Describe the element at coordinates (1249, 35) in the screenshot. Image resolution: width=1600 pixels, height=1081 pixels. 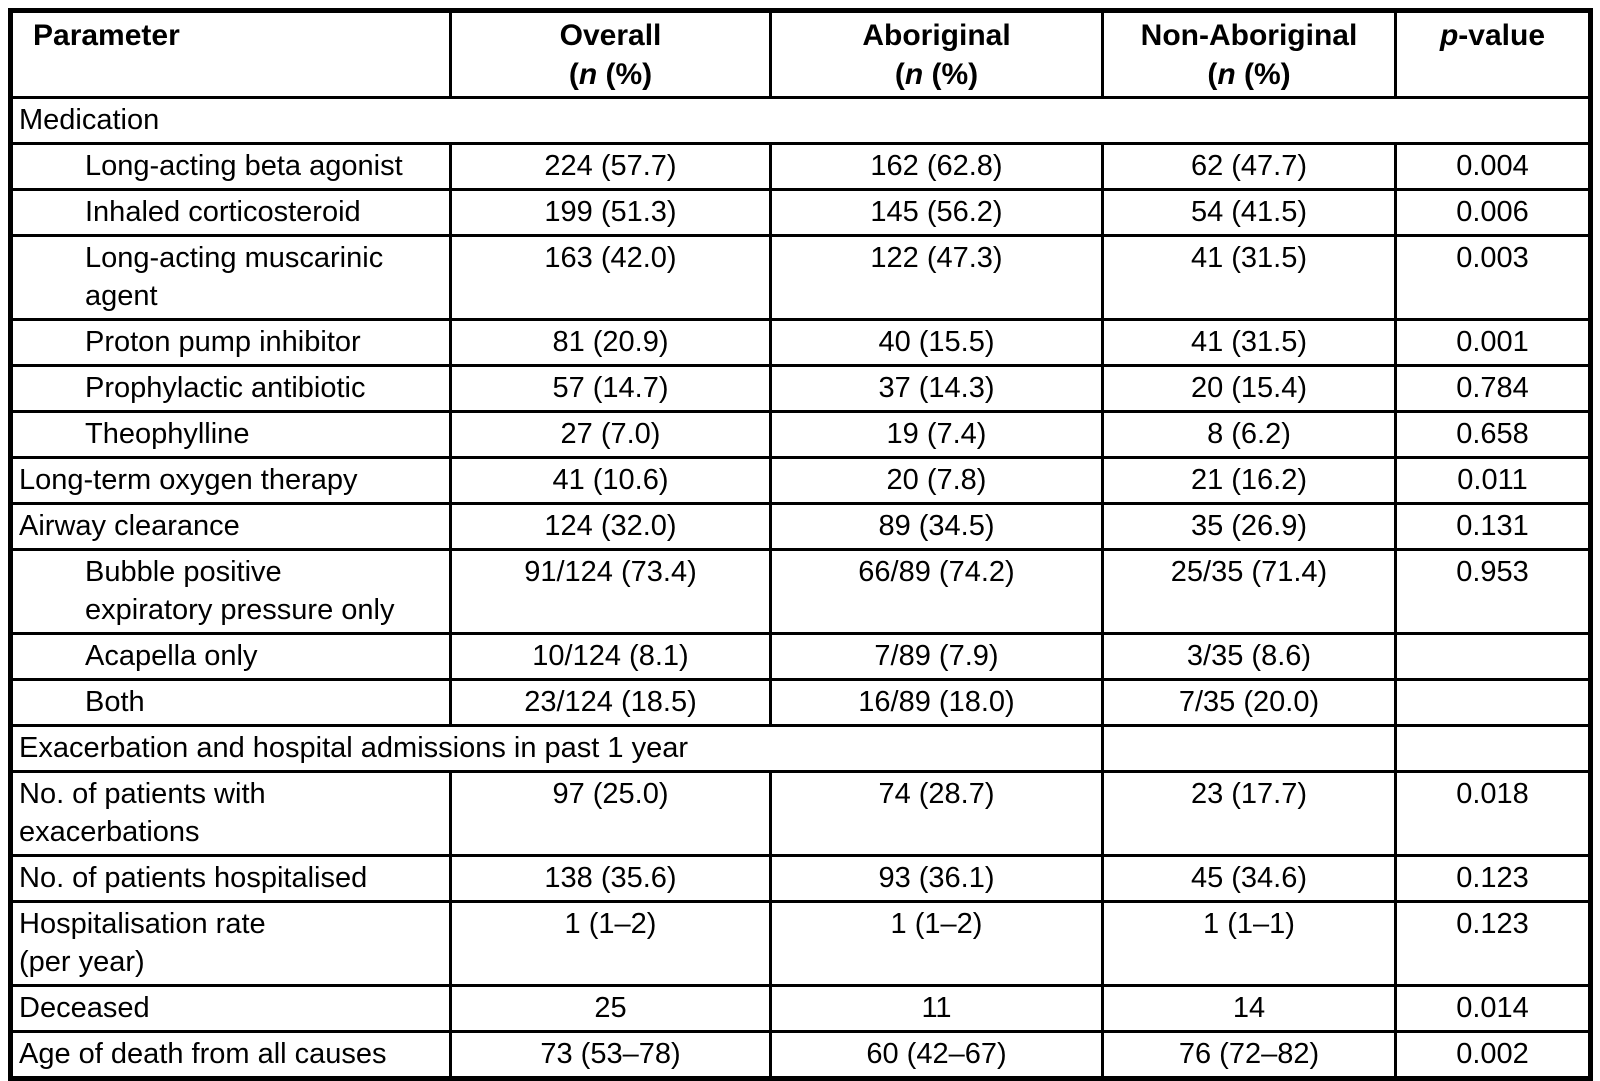
I see `header-label: Non-Aboriginal` at that location.